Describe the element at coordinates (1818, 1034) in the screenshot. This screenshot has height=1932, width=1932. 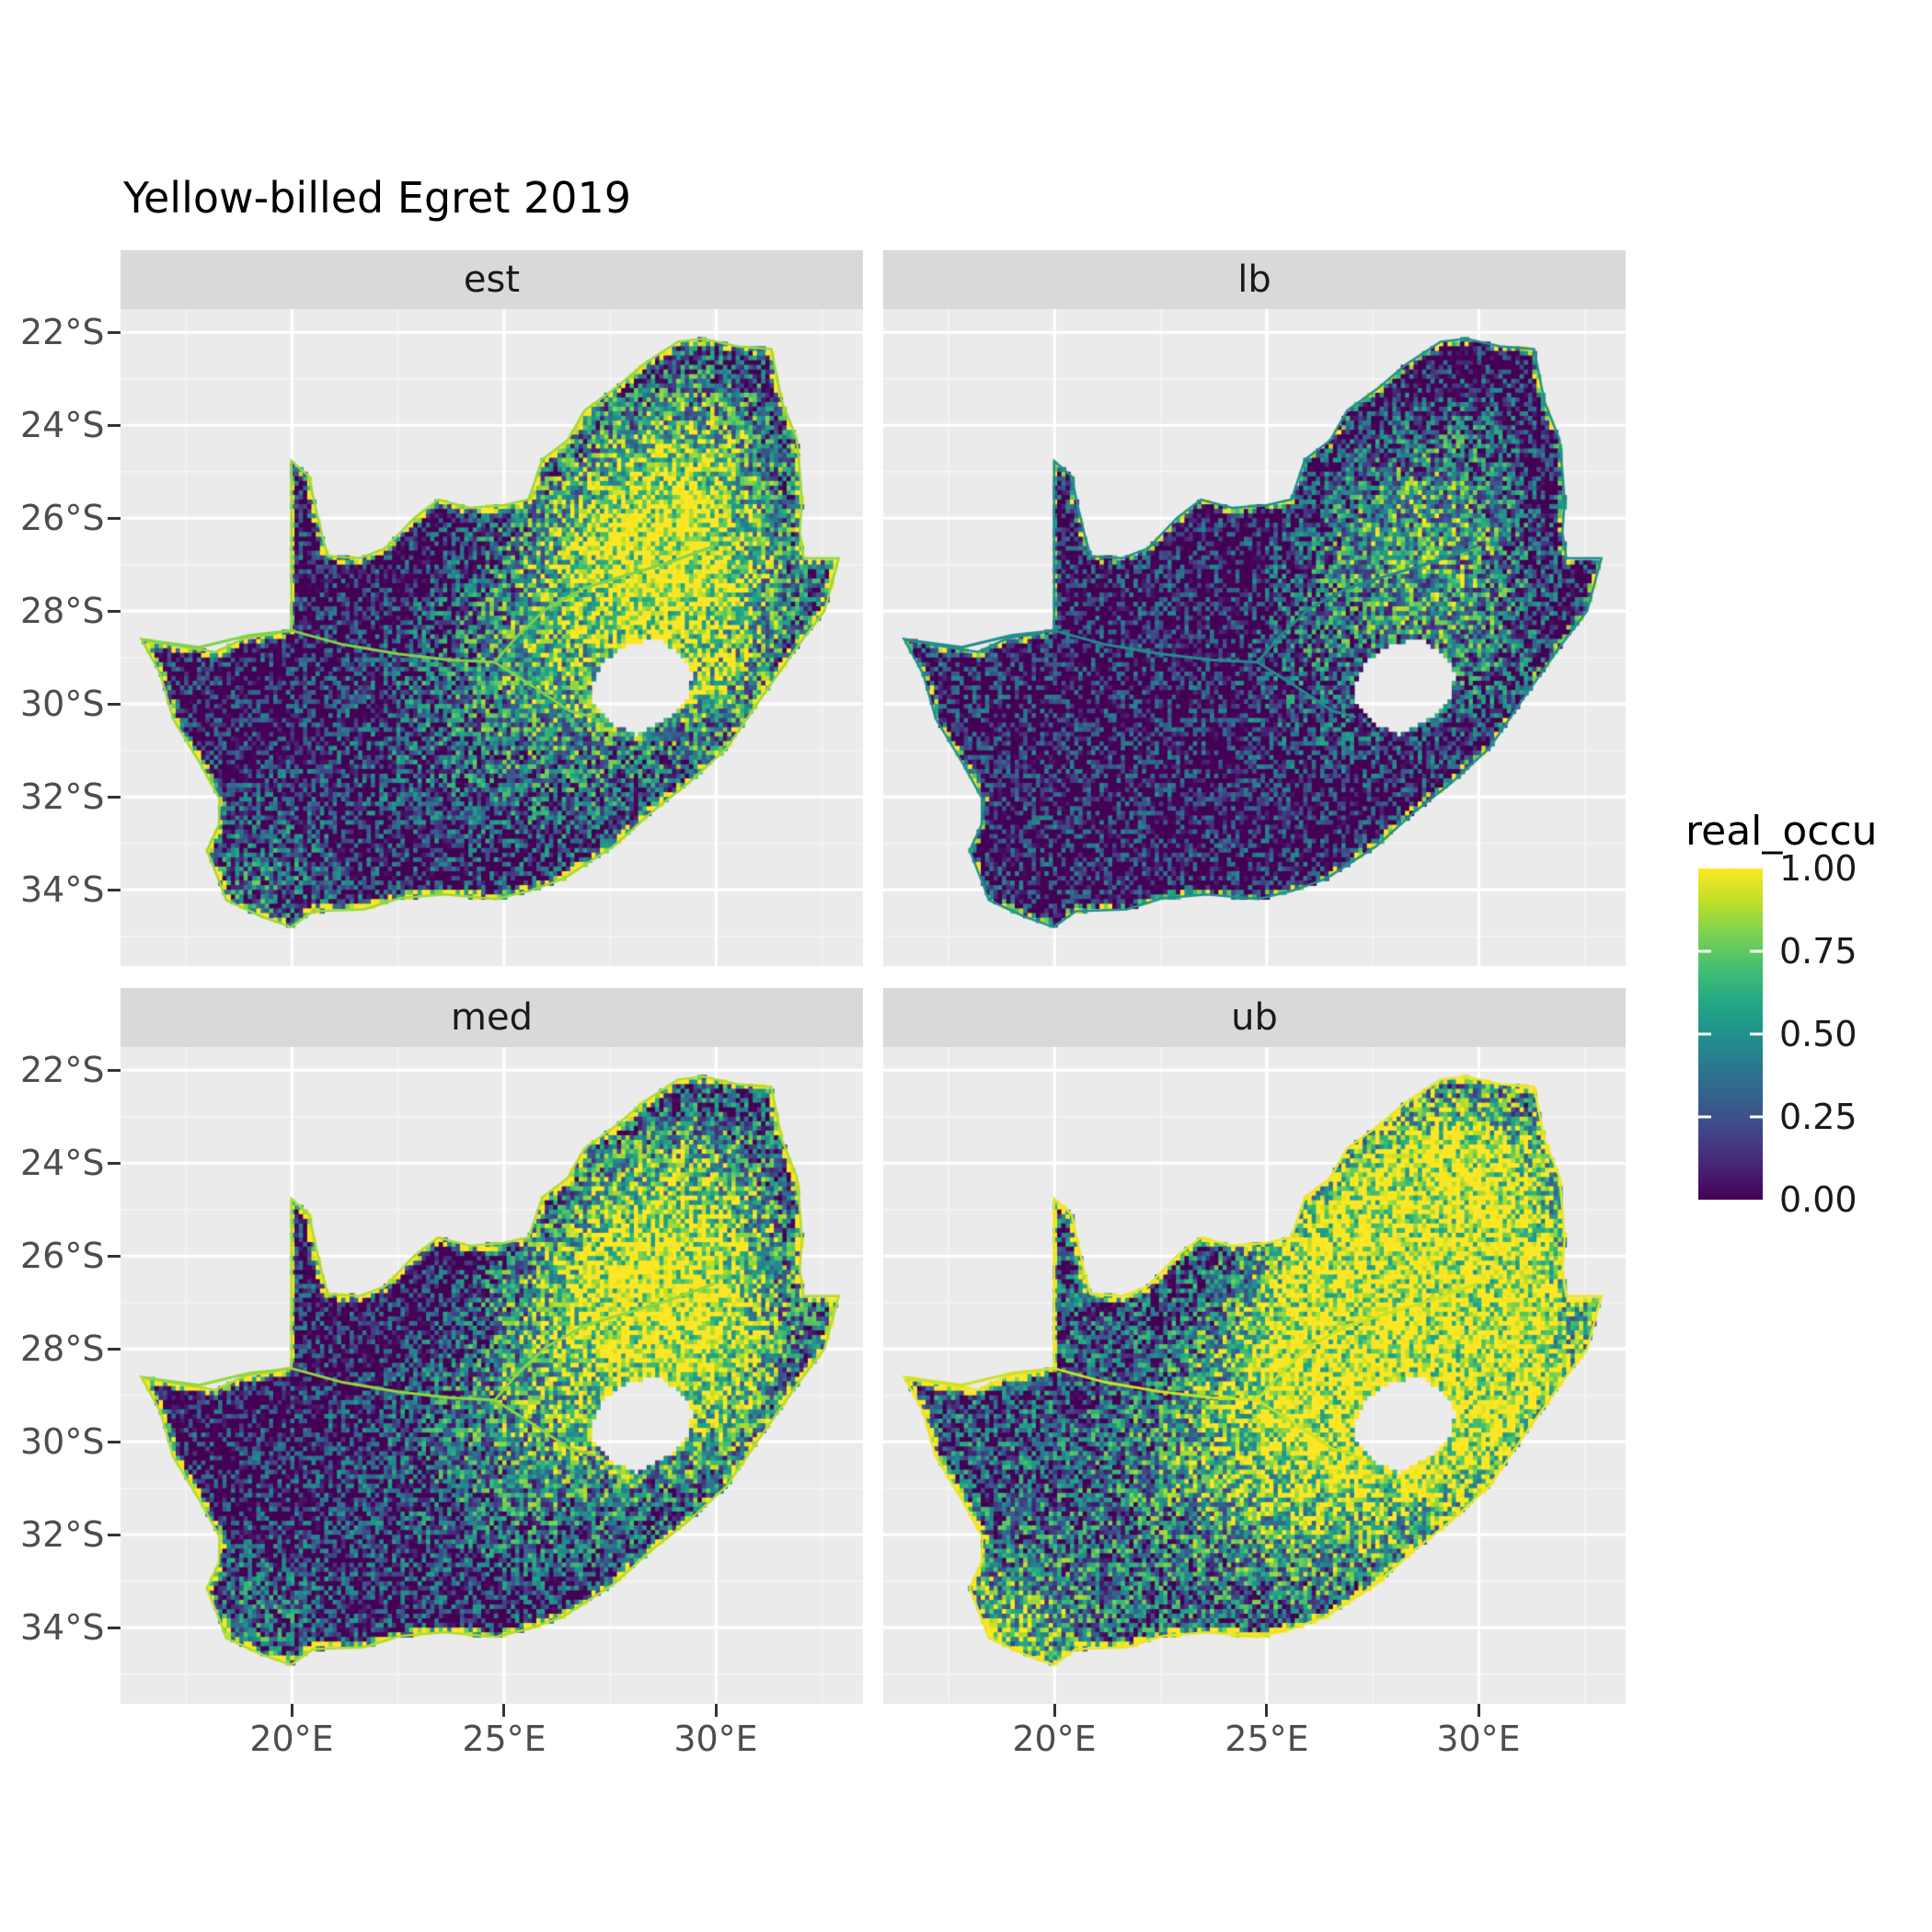
I see `legend-tick-label: 0.50` at that location.